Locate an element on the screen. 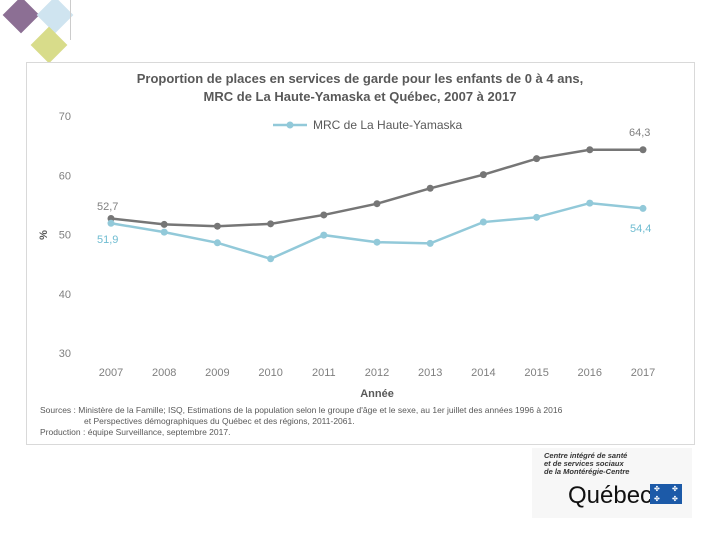 The height and width of the screenshot is (540, 720). x-axis-title: Année is located at coordinates (377, 394).